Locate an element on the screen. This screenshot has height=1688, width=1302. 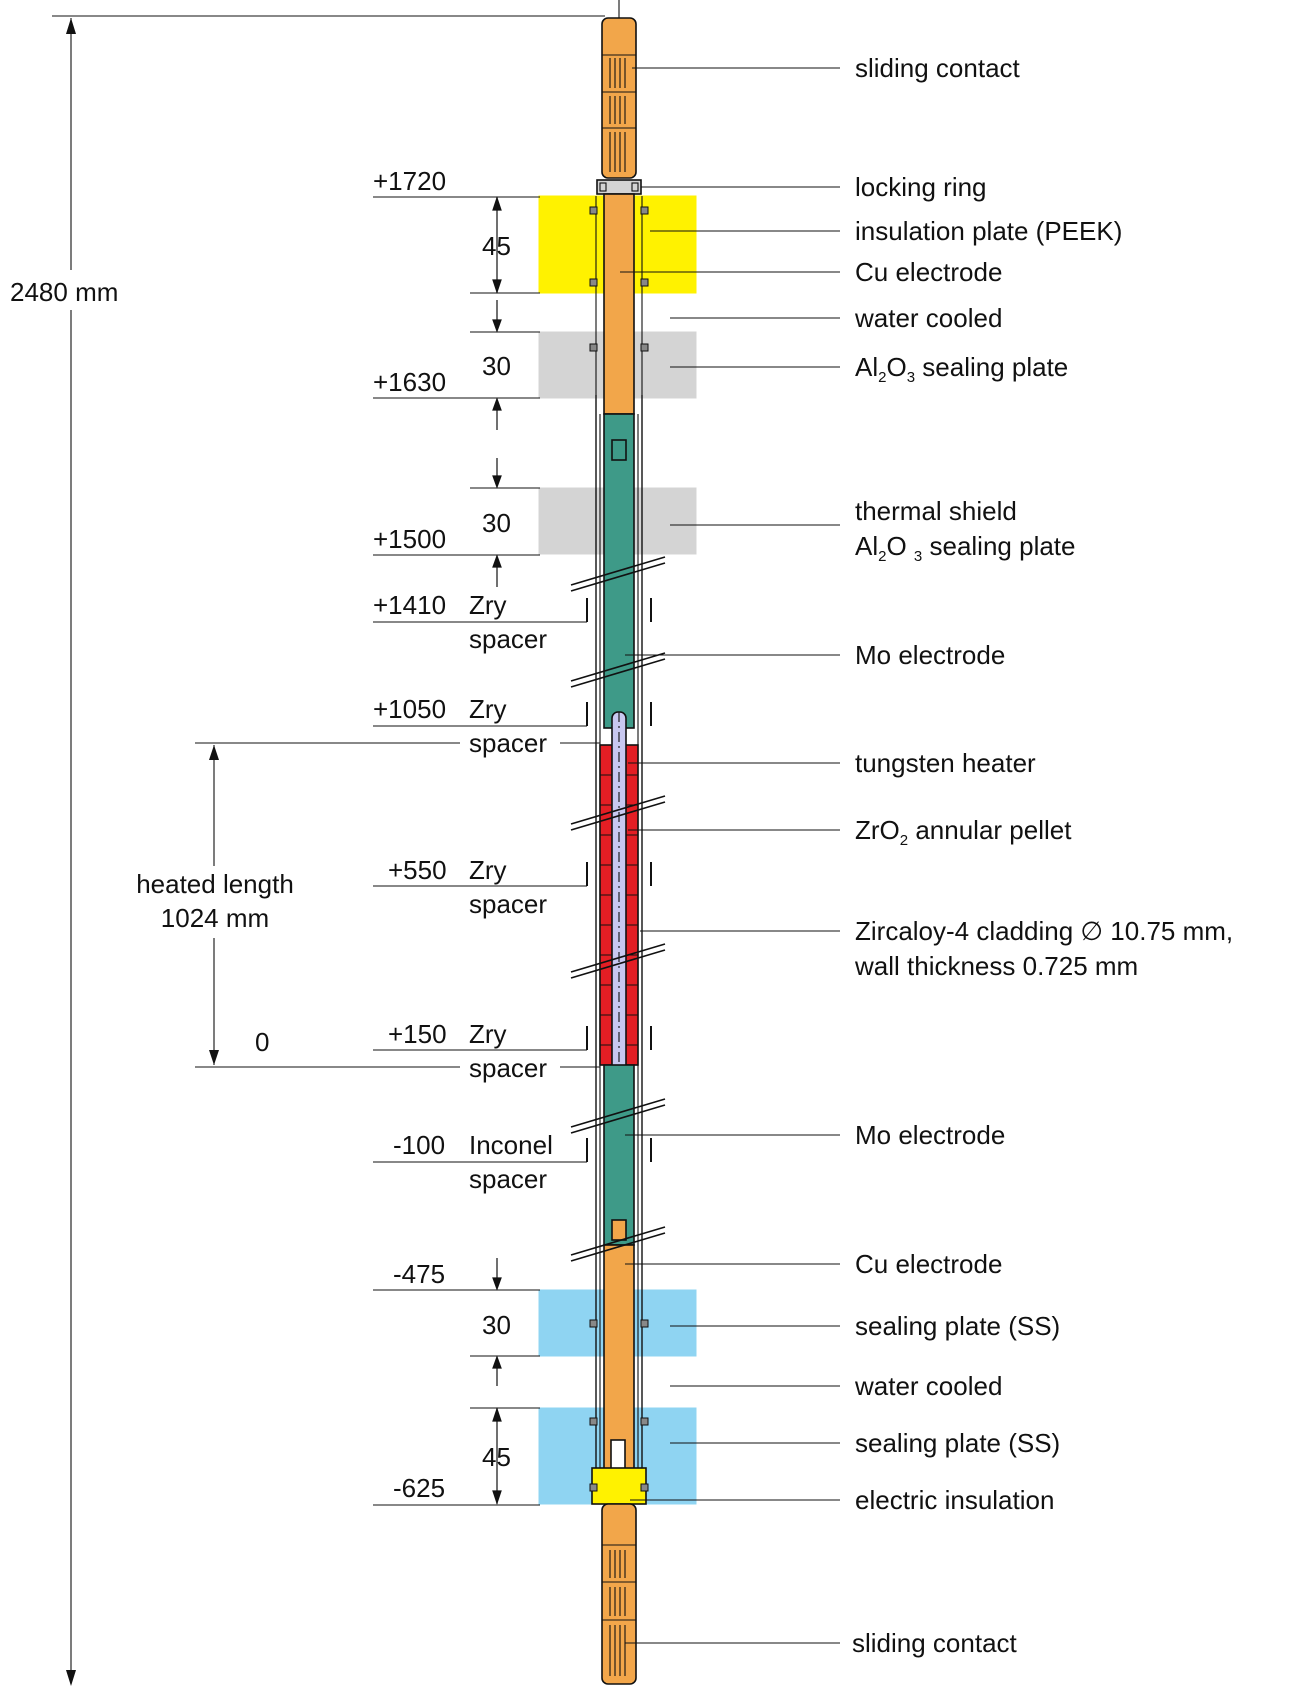
label-water-cooled-top: water cooled is located at coordinates (928, 318).